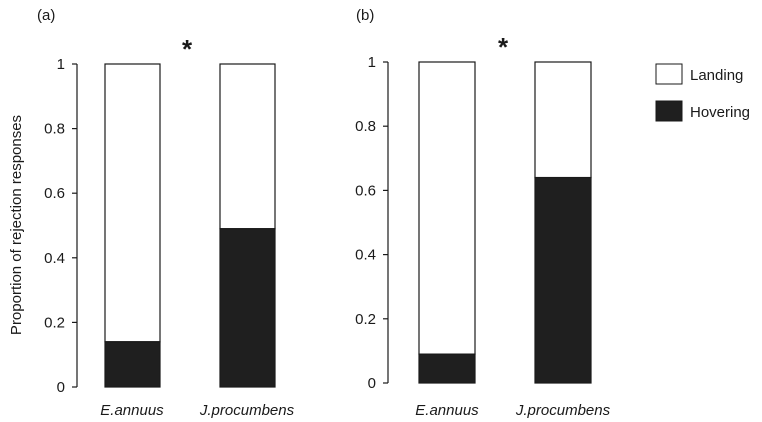 This screenshot has height=422, width=762. What do you see at coordinates (447, 410) in the screenshot?
I see `panel-b-category-label: E.annuus` at bounding box center [447, 410].